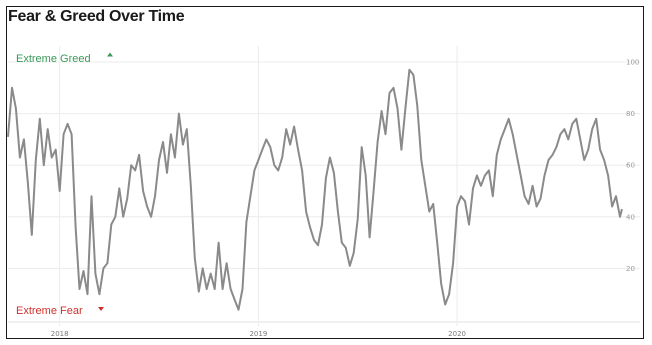 The width and height of the screenshot is (652, 345). I want to click on y-tick-label: 20, so click(630, 269).